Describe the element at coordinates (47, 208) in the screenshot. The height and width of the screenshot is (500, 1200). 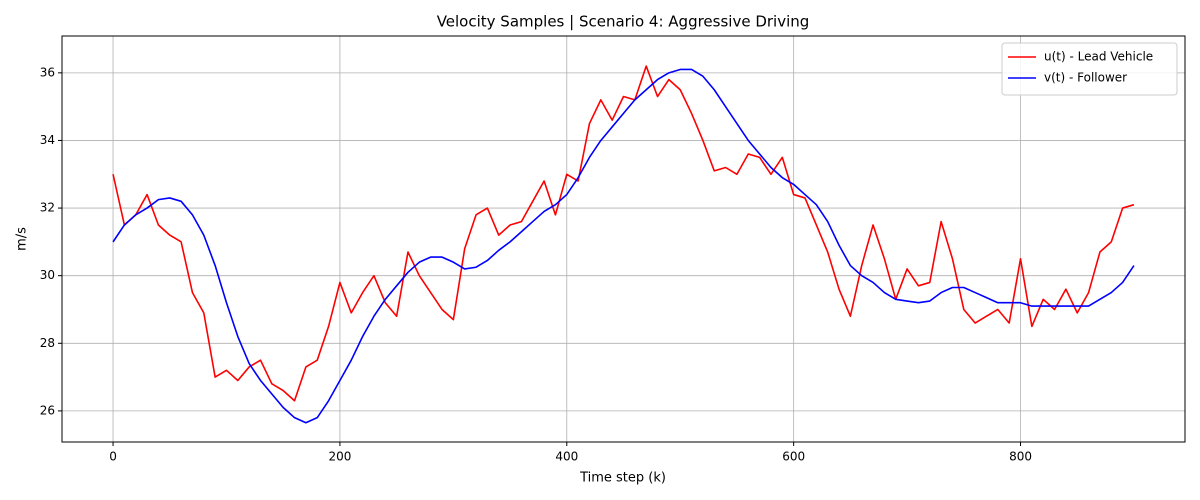
I see `y-tick-label: 32` at that location.